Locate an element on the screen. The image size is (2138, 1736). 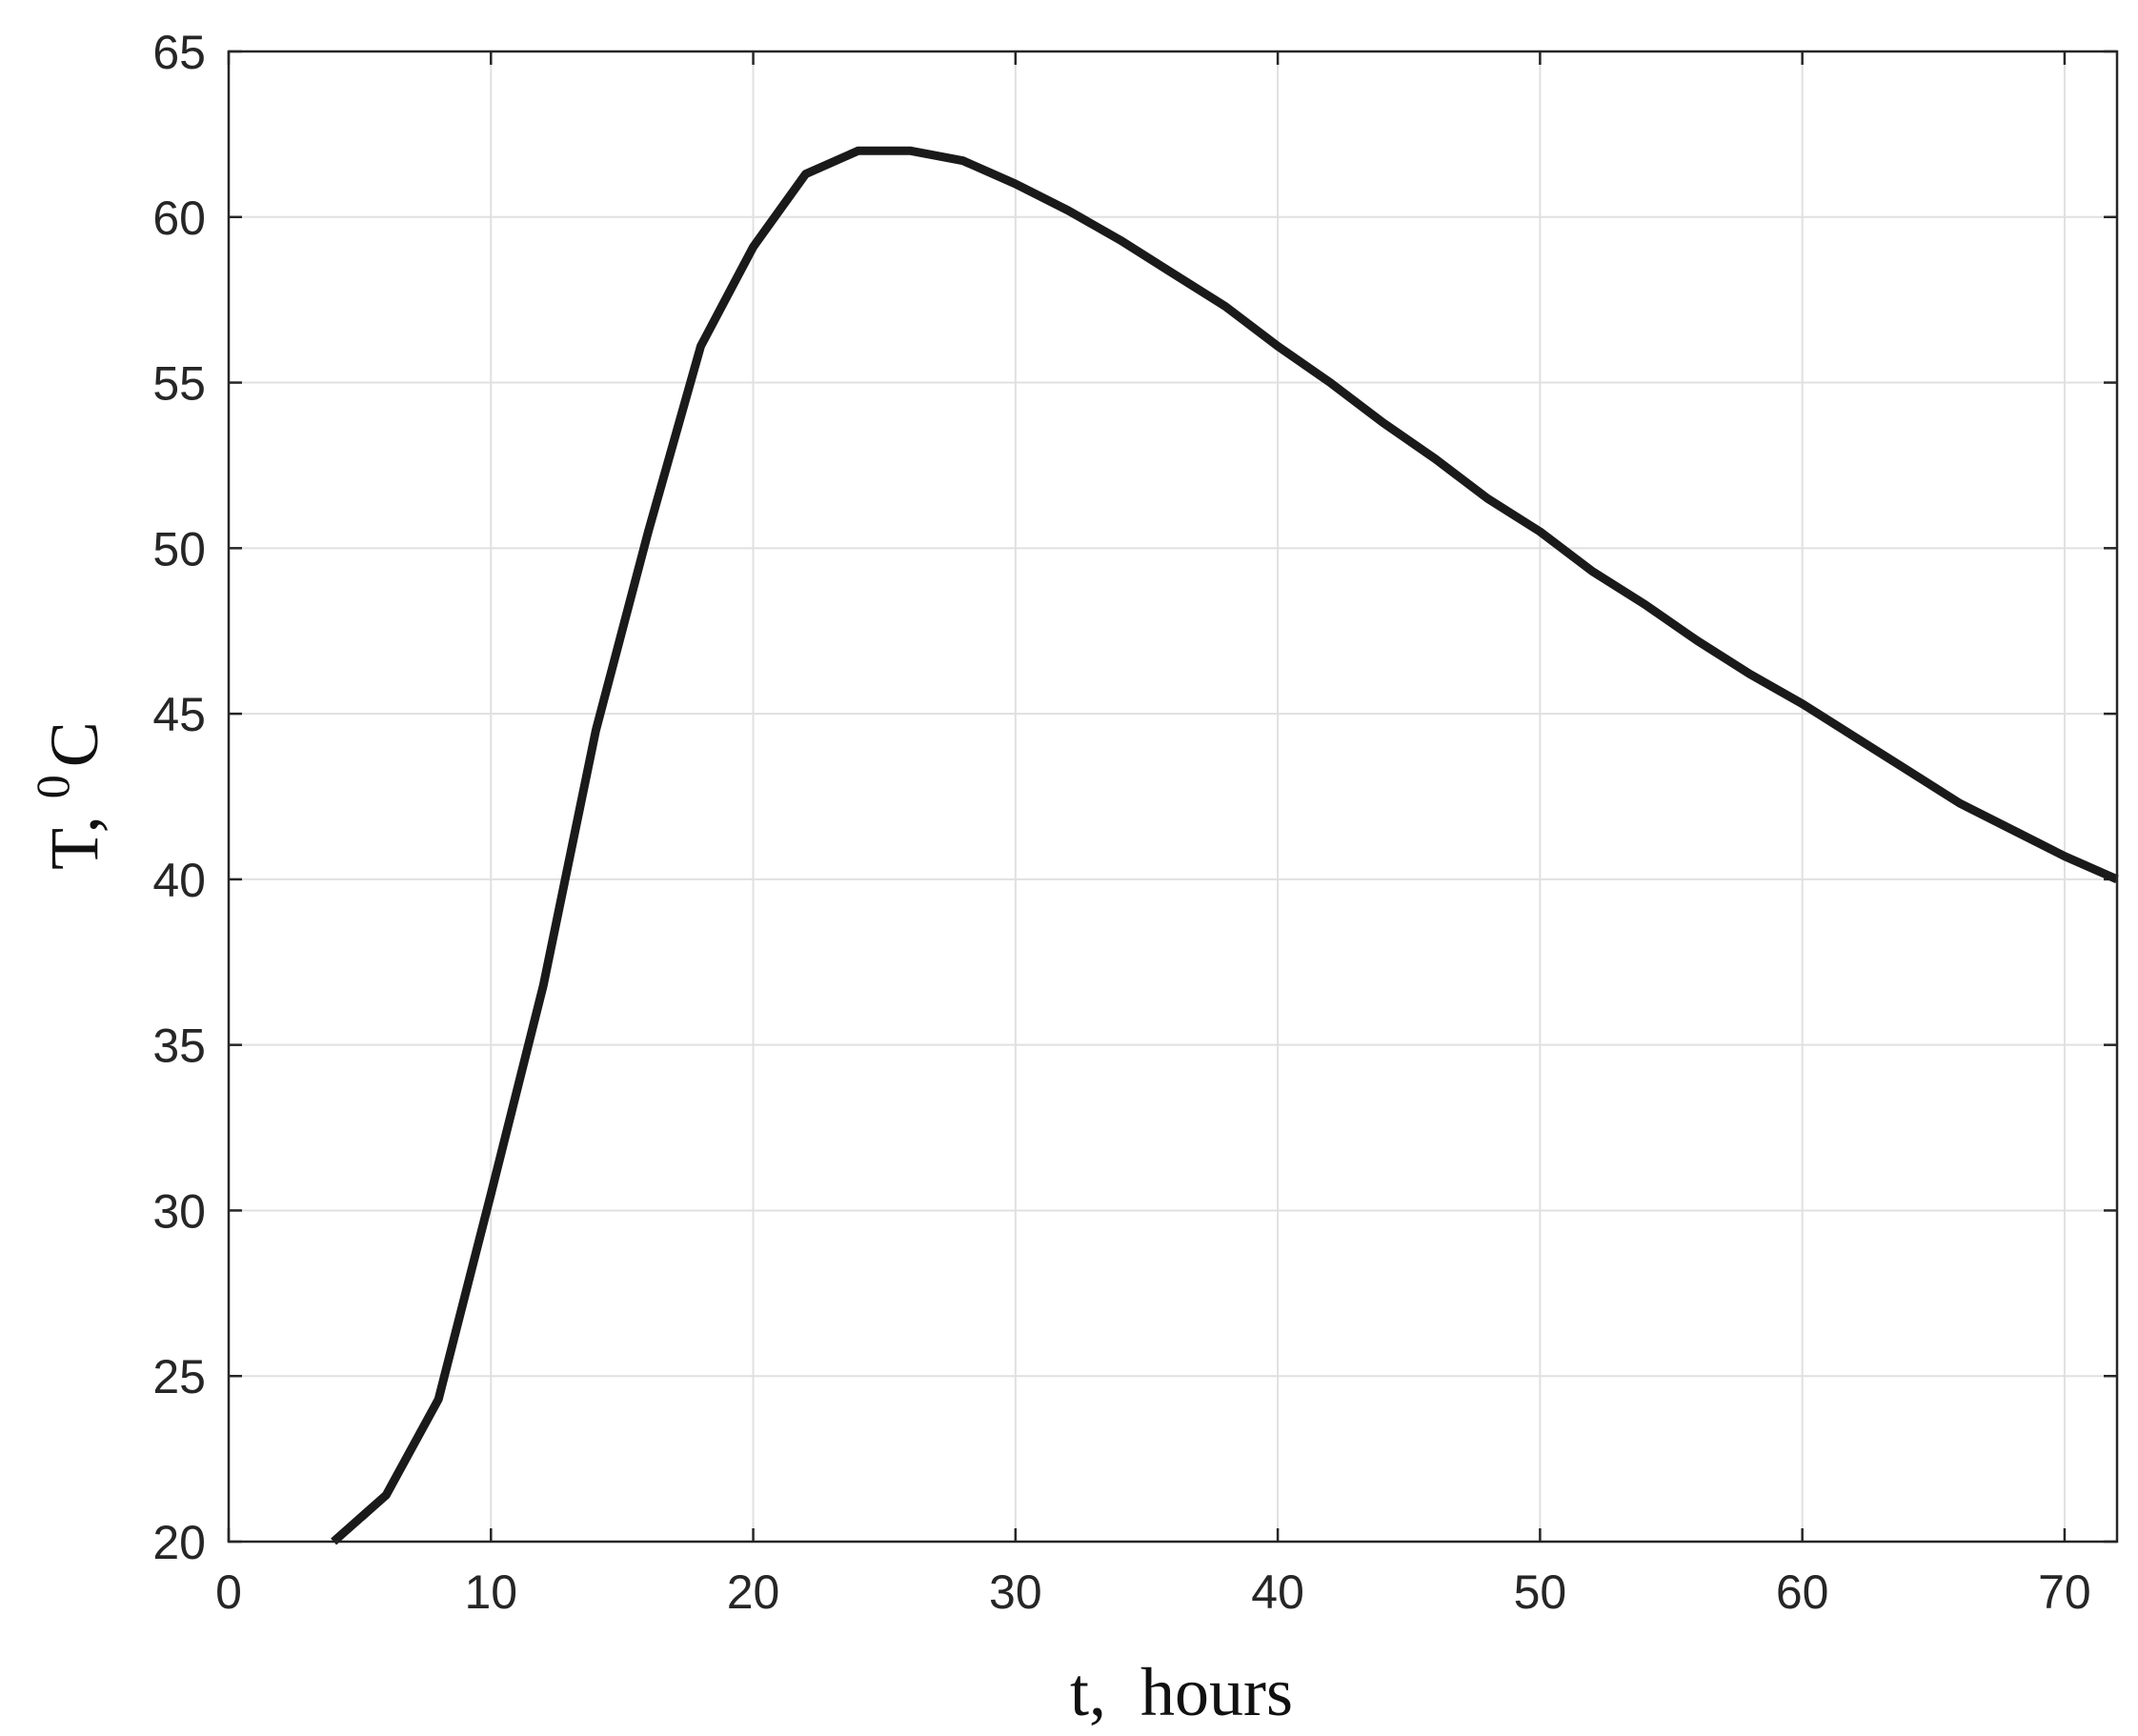
x-tick-label: 60 is located at coordinates (1802, 1592).